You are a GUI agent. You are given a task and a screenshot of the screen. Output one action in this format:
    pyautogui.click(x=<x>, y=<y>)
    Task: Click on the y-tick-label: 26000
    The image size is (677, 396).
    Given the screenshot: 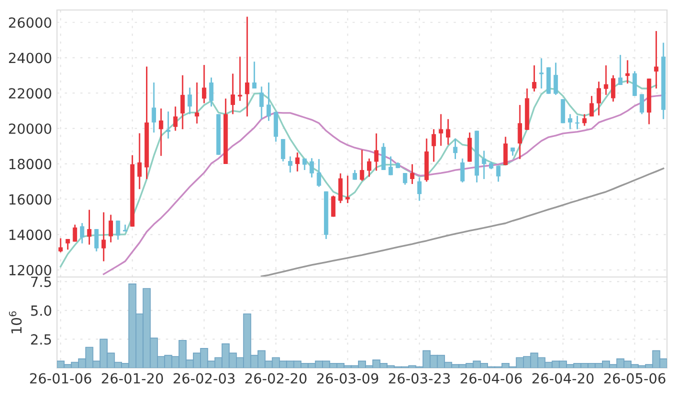 What is the action you would take?
    pyautogui.click(x=30, y=22)
    